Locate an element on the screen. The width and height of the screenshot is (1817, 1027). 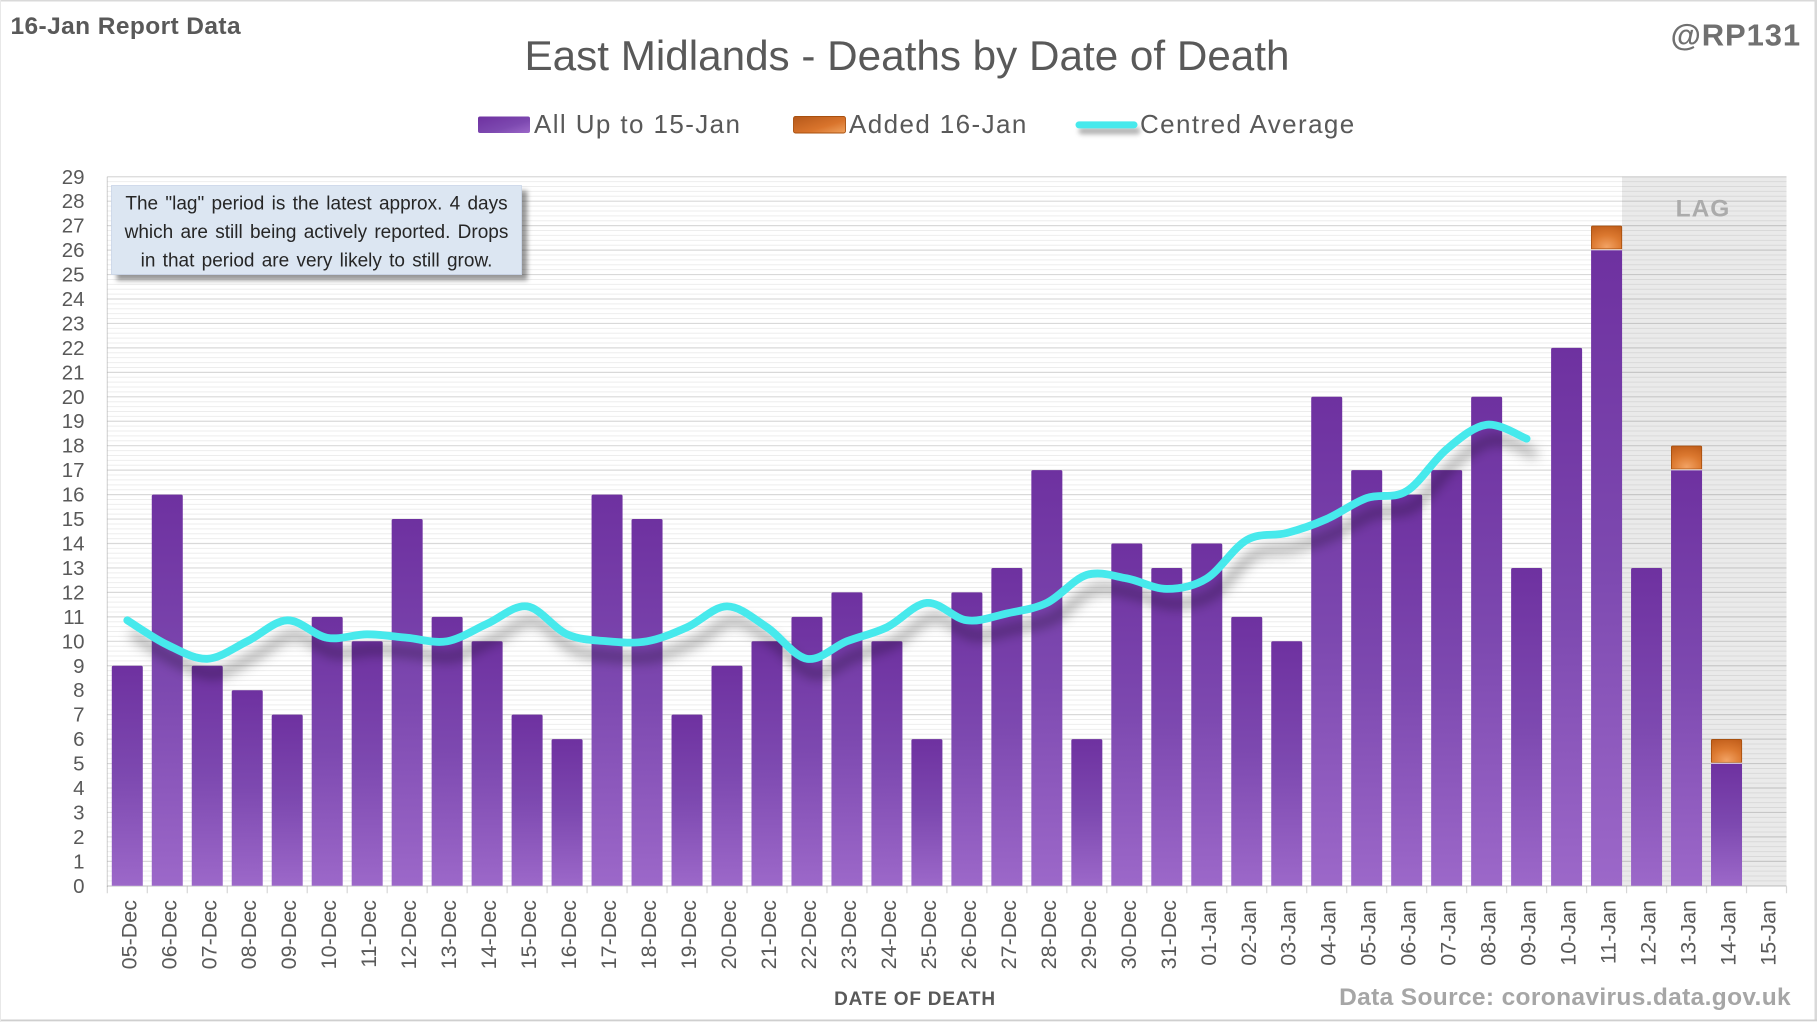
svg-text: 0 is located at coordinates (78, 886).